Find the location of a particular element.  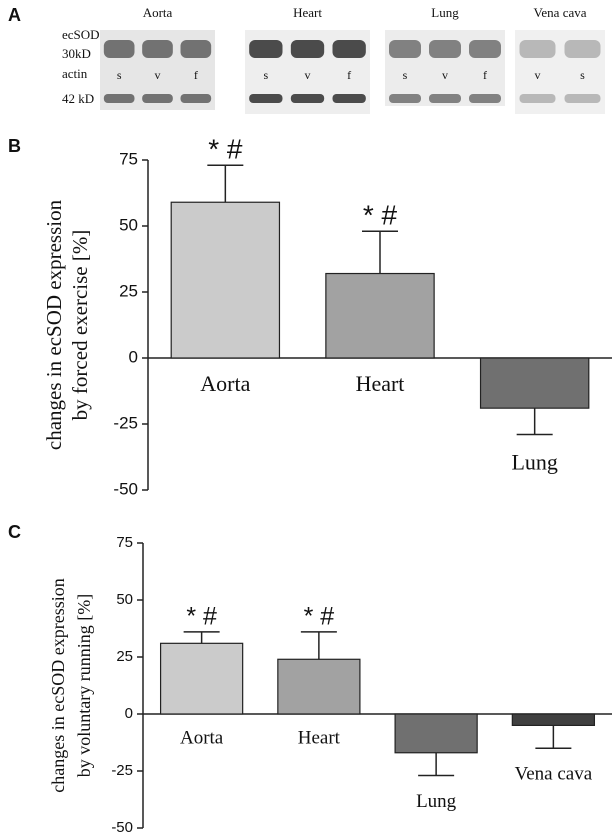

y-axis-label-line: by forced exercise [%] is located at coordinates (80, 325).